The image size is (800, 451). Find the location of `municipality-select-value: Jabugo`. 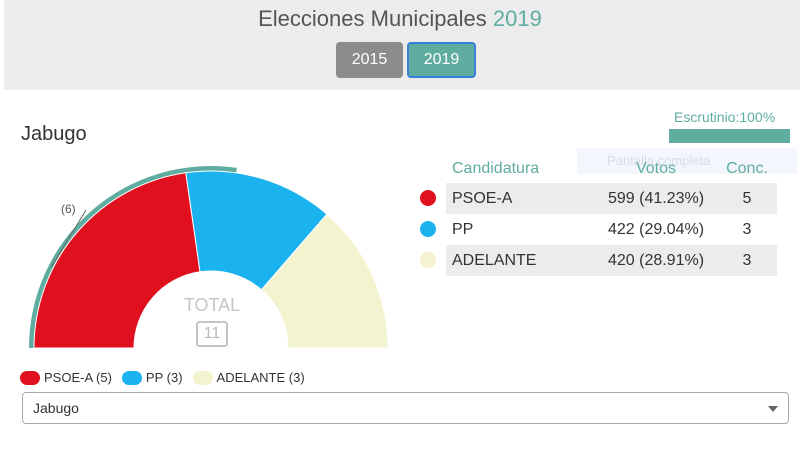

municipality-select-value: Jabugo is located at coordinates (56, 408).